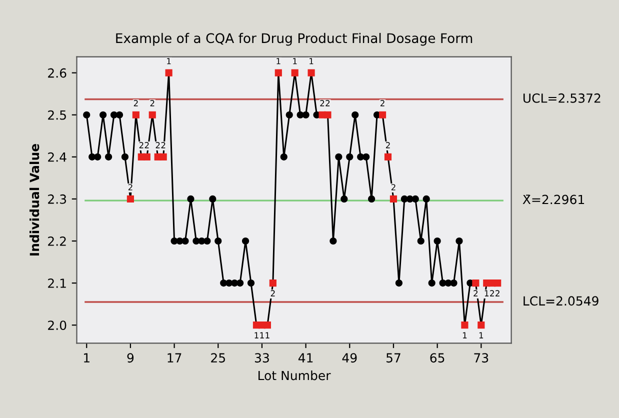  I want to click on x-tick-label: 33, so click(261, 358).